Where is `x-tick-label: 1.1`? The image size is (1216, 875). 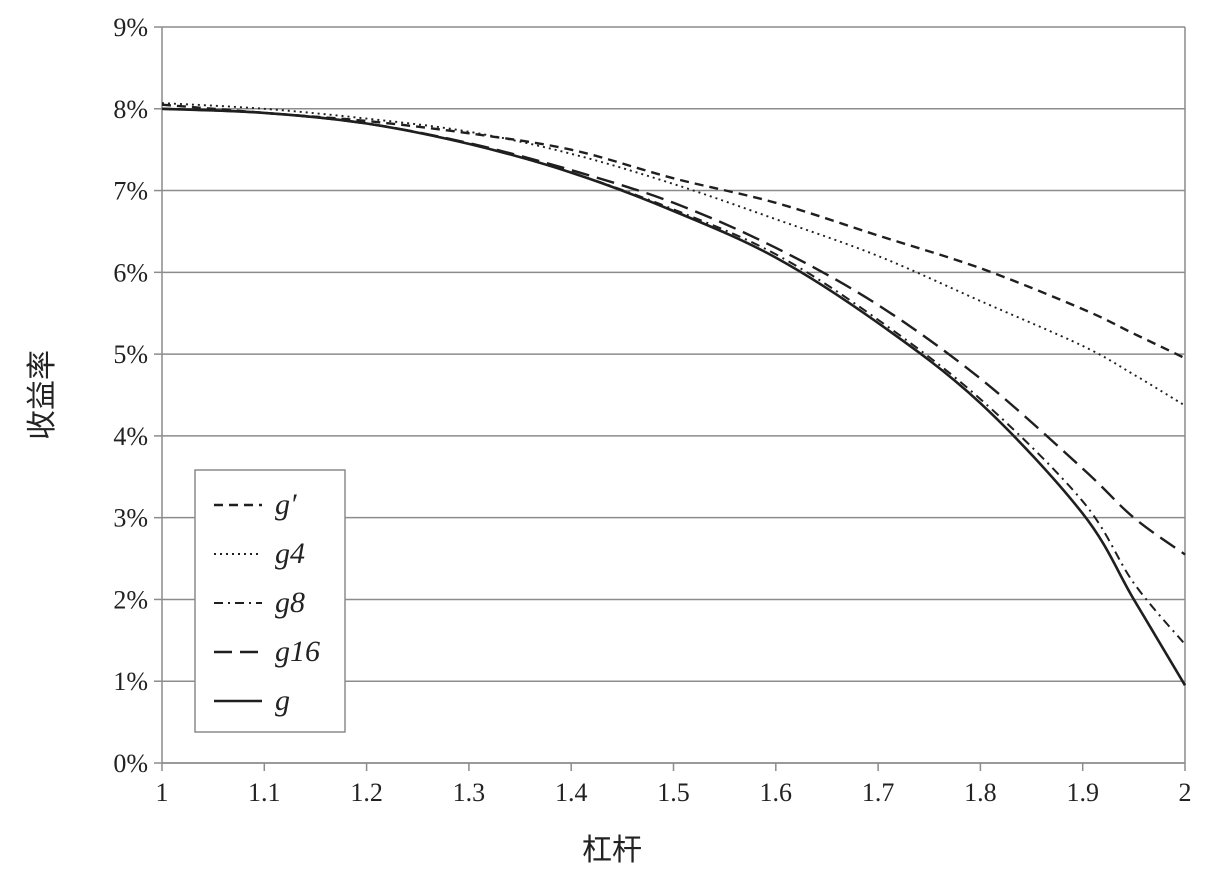
x-tick-label: 1.1 is located at coordinates (264, 792).